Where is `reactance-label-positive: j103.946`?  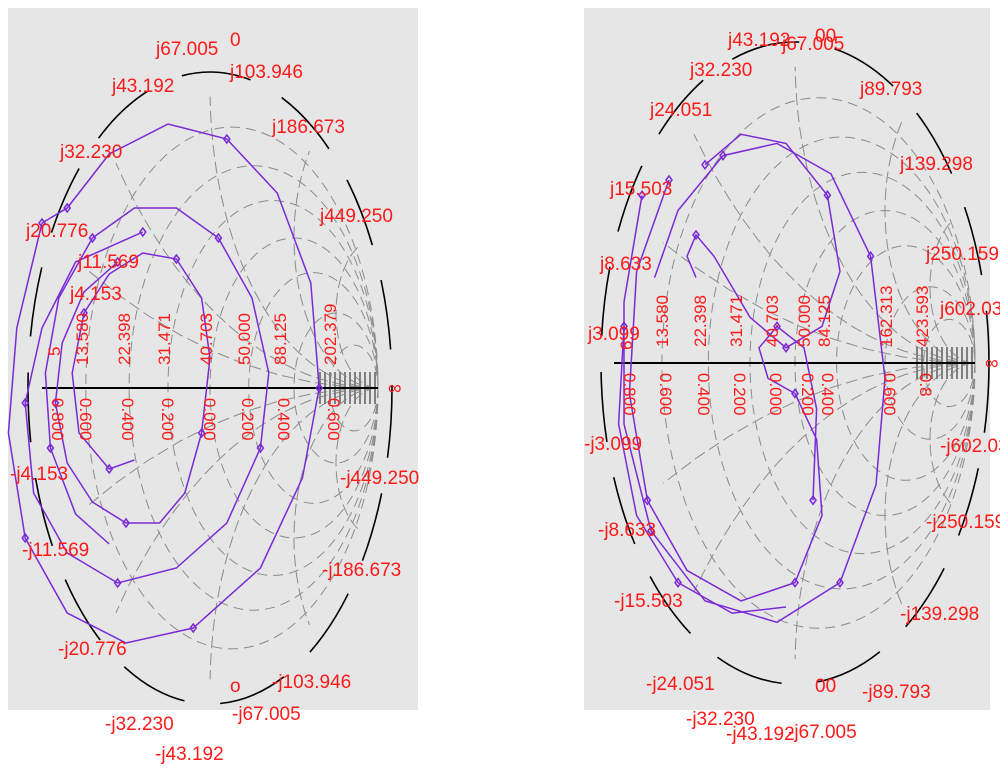
reactance-label-positive: j103.946 is located at coordinates (266, 72).